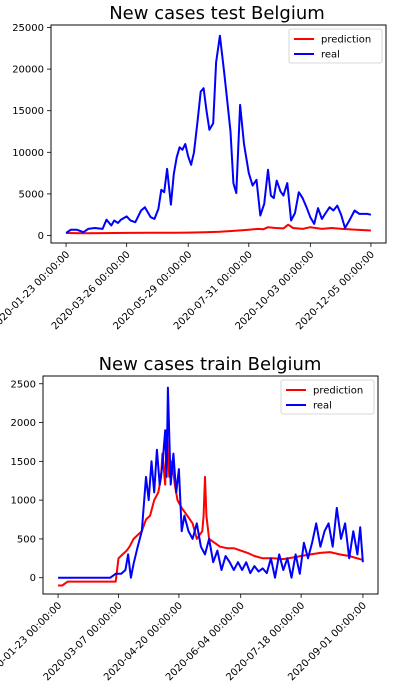  What do you see at coordinates (217, 13) in the screenshot?
I see `chart-title: New cases test Belgium` at bounding box center [217, 13].